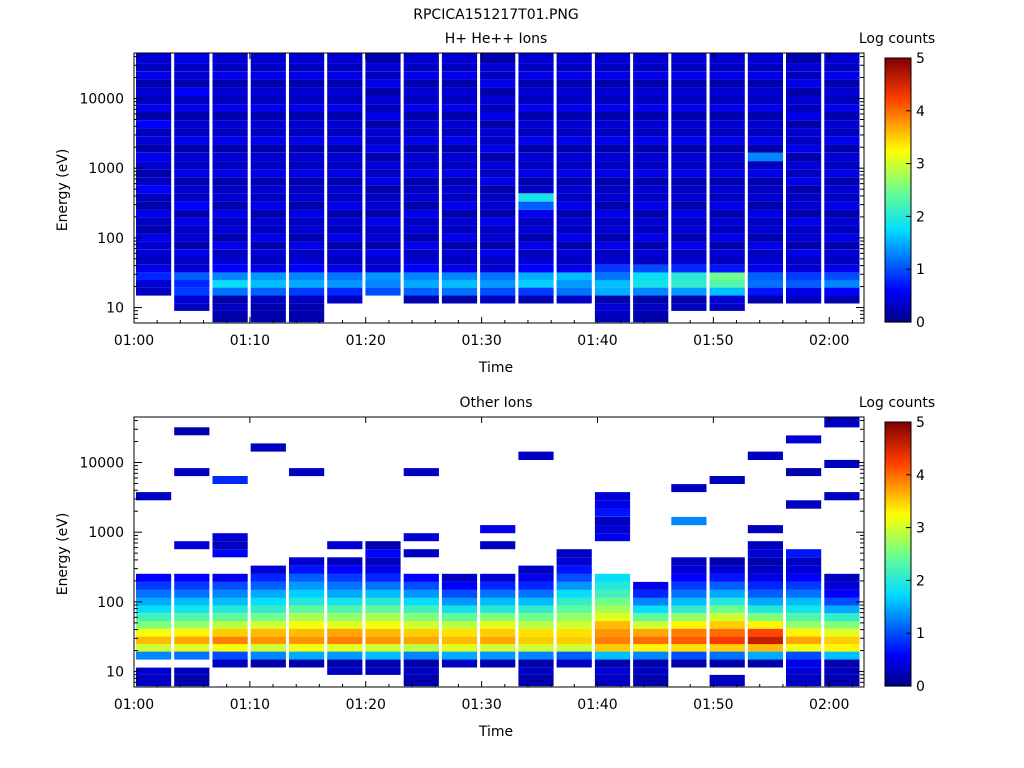  I want to click on colorbar-label: Log counts, so click(897, 39).